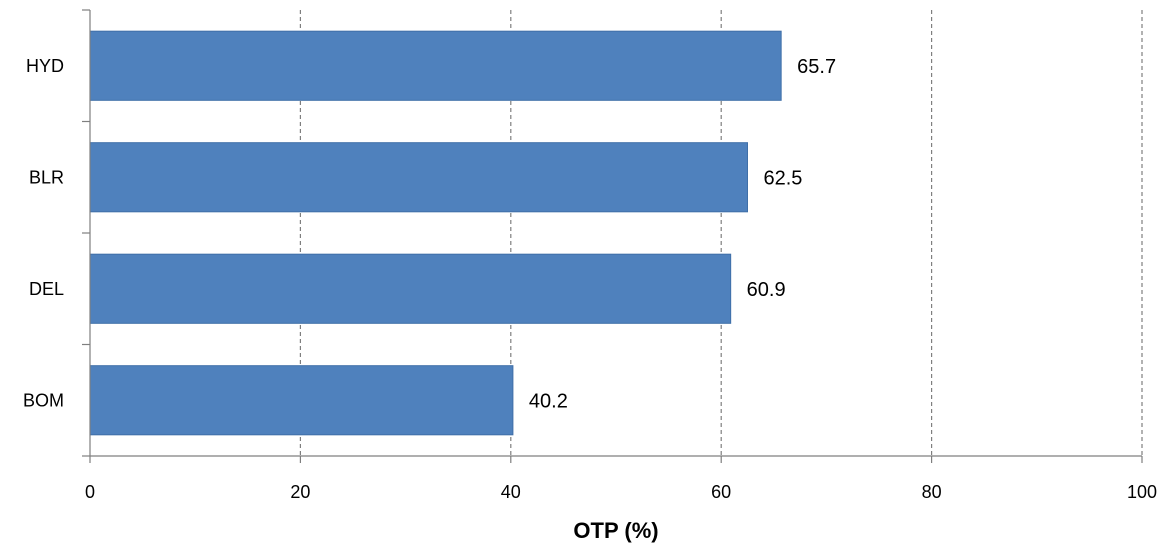 The height and width of the screenshot is (557, 1172). Describe the element at coordinates (90, 492) in the screenshot. I see `x-tick-label-0: 0` at that location.